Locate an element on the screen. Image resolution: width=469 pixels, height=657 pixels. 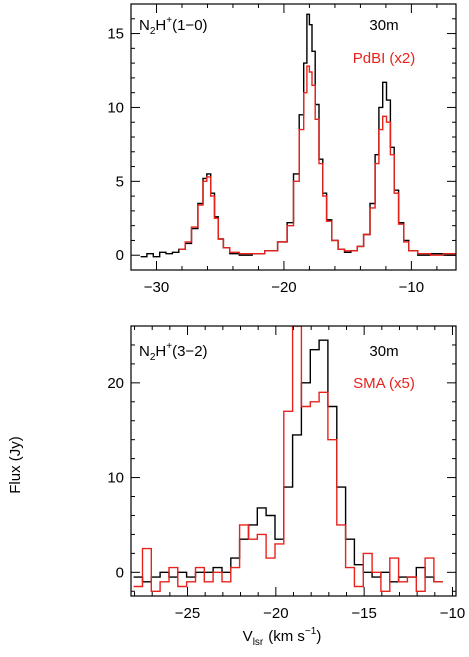
y-tick-label: 5 is located at coordinates (120, 181).